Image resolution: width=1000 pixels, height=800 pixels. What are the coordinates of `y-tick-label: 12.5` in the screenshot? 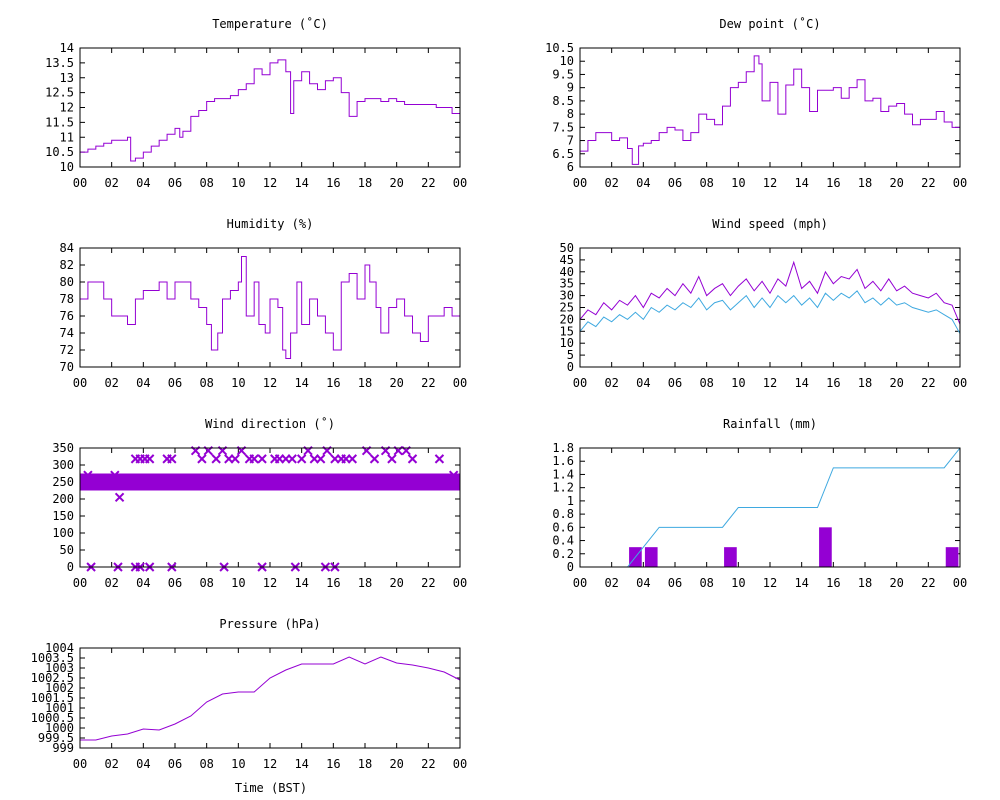 It's located at (59, 93).